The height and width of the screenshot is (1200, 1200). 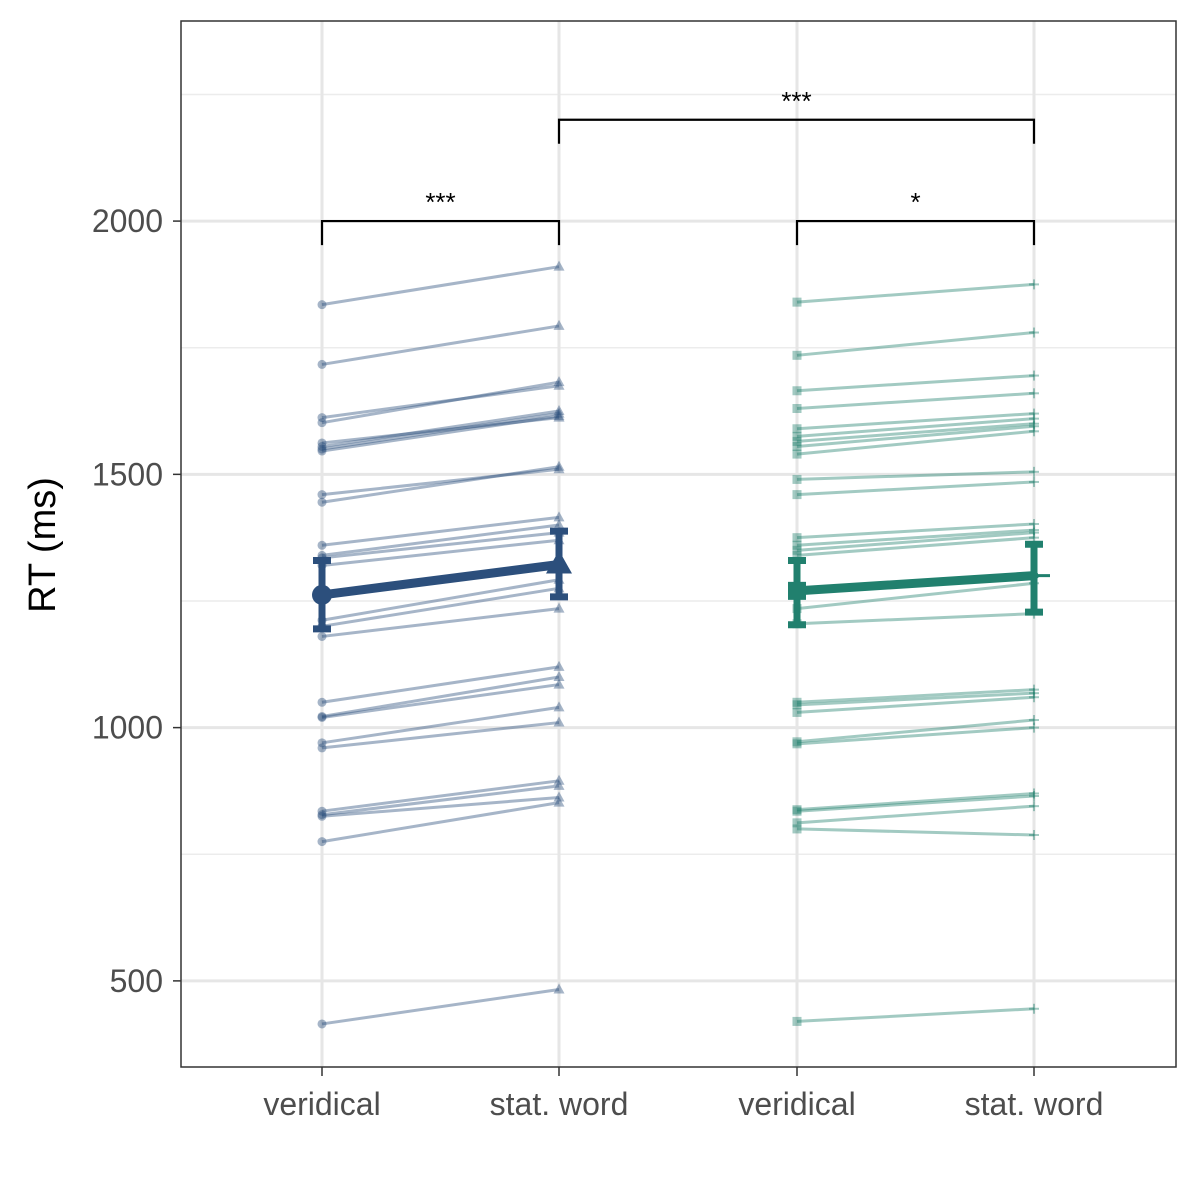 What do you see at coordinates (683, 1094) in the screenshot?
I see `x-axis: veridical stat. word veridical stat. word` at bounding box center [683, 1094].